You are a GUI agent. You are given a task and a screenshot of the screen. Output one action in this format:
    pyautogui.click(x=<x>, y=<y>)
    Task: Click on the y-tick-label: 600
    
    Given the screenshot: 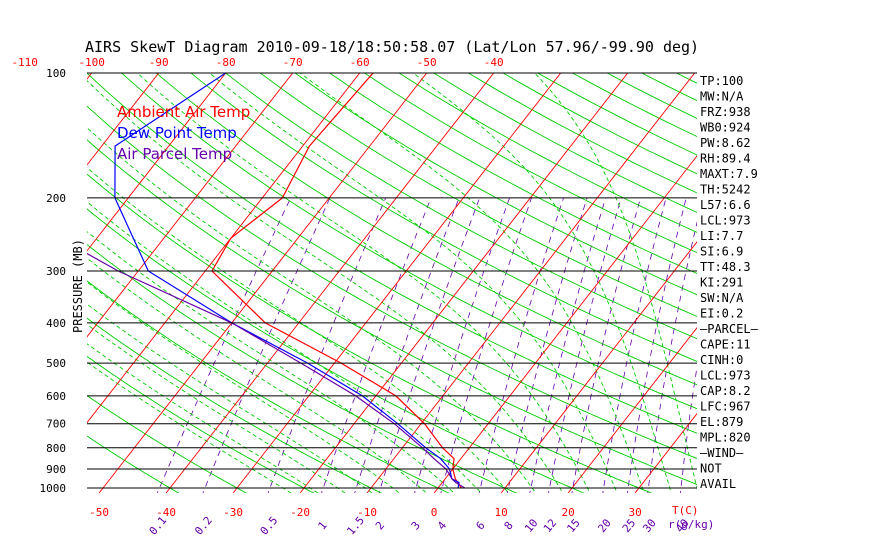 What is the action you would take?
    pyautogui.click(x=56, y=396)
    